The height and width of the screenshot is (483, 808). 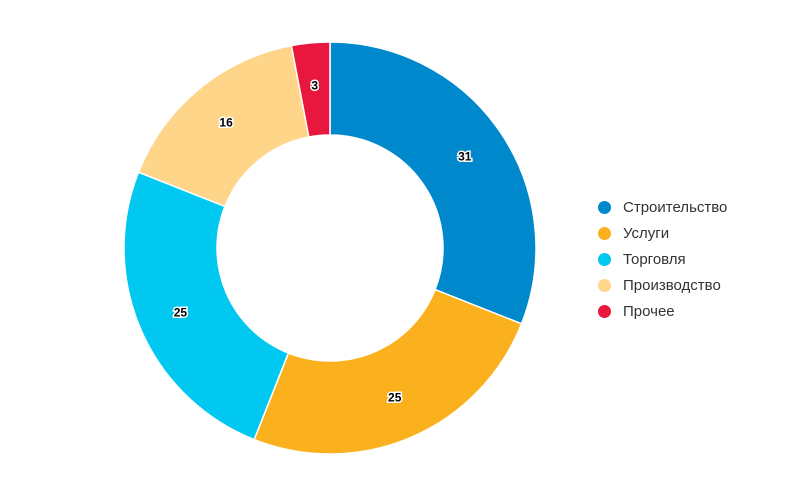 I want to click on legend-label: Строительство, so click(x=675, y=207).